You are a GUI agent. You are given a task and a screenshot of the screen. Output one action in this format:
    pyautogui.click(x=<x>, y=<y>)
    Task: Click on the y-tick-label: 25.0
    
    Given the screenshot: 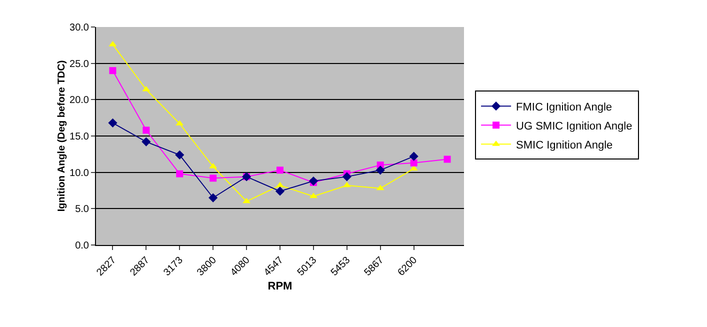 What is the action you would take?
    pyautogui.click(x=80, y=64)
    